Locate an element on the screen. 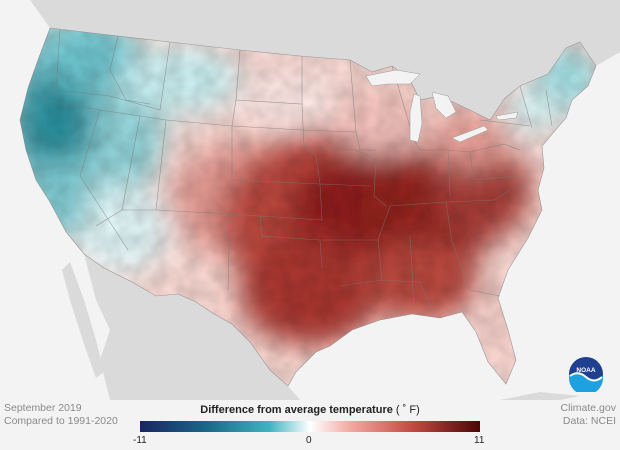  legend-unit: ( ˚ F) is located at coordinates (407, 410).